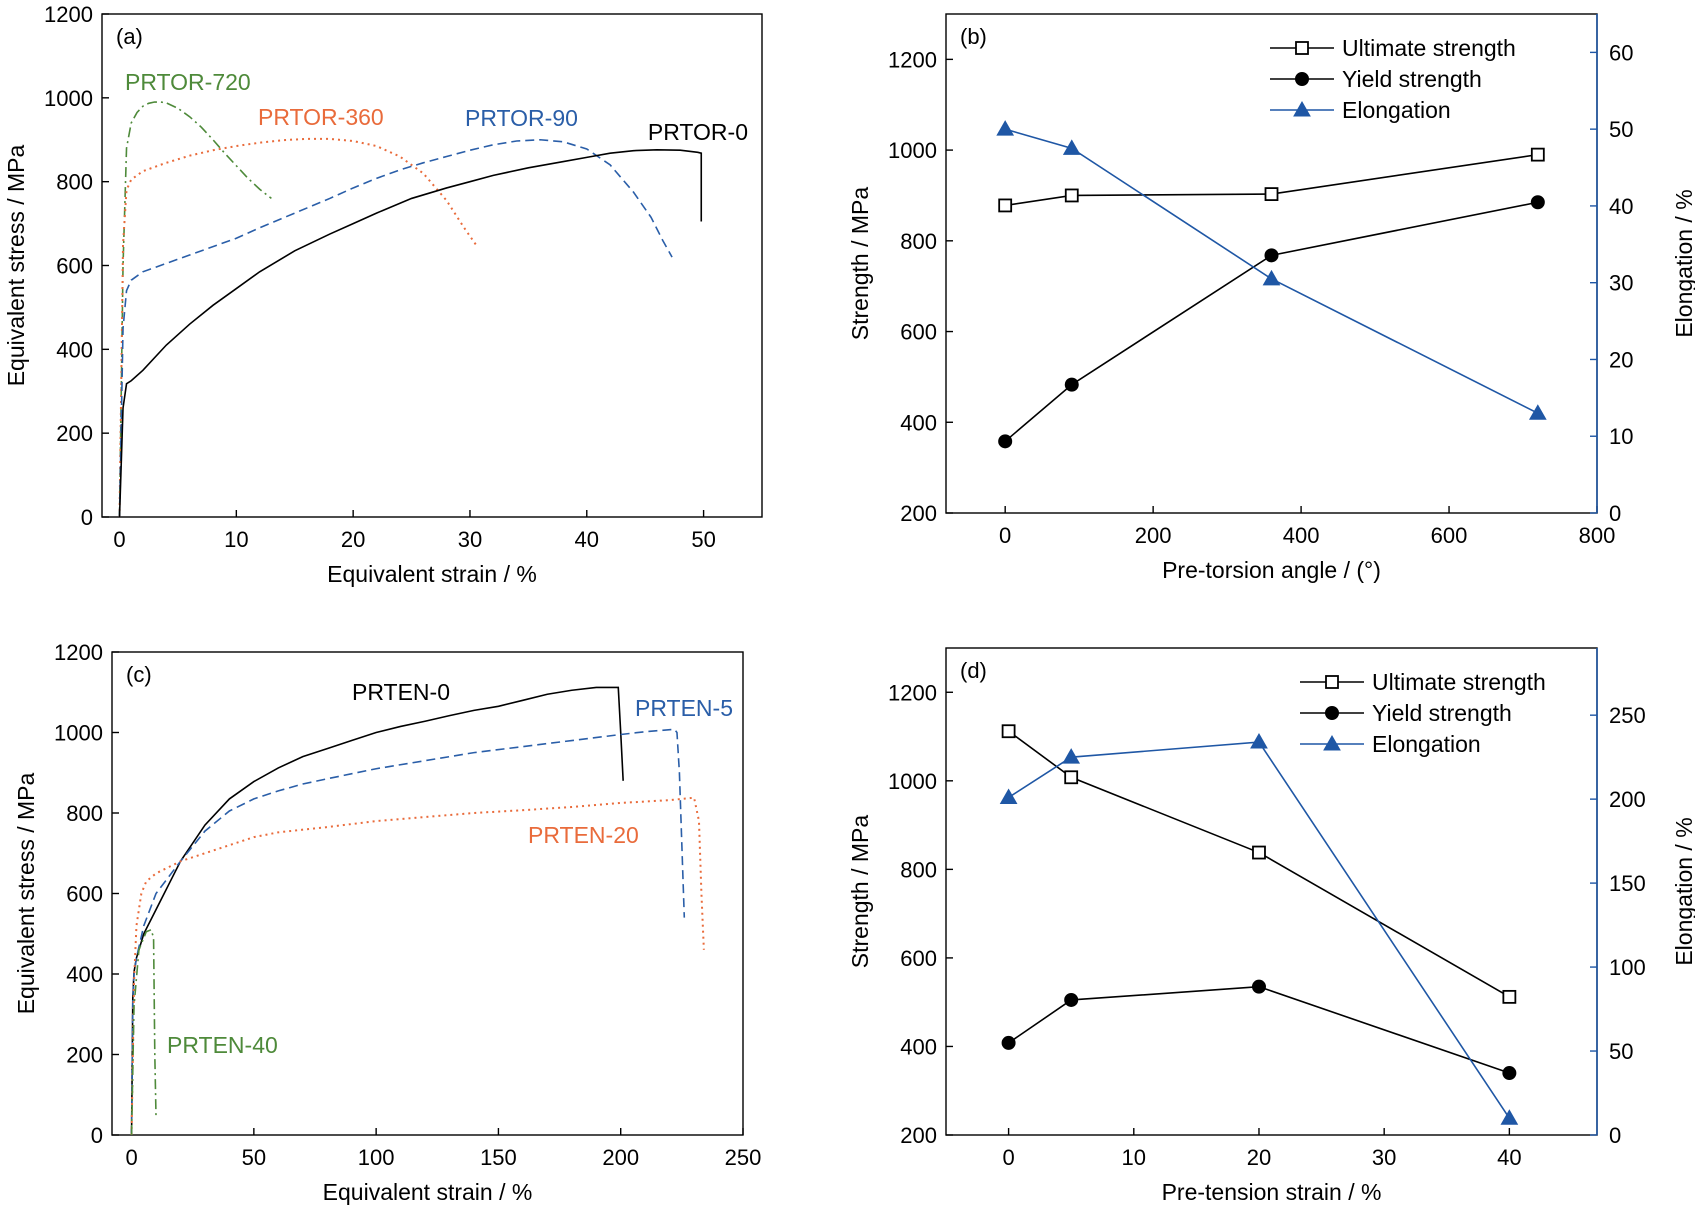 This screenshot has width=1695, height=1219. Describe the element at coordinates (498, 1157) in the screenshot. I see `x-tick-label: 150` at that location.